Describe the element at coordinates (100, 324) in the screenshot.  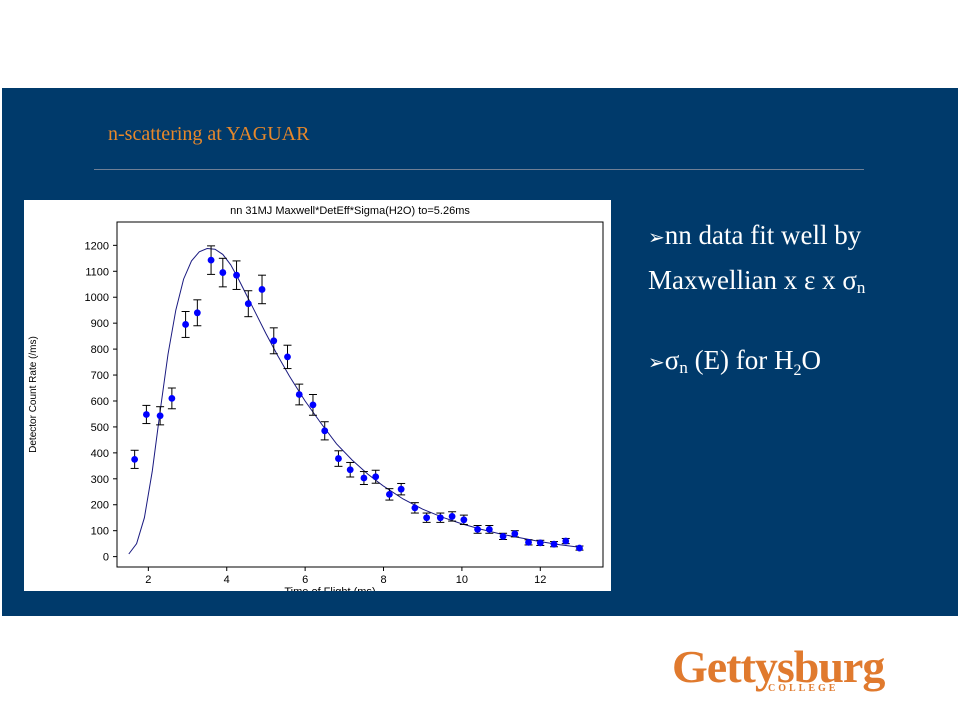
I see `y-tick-label: 900` at that location.